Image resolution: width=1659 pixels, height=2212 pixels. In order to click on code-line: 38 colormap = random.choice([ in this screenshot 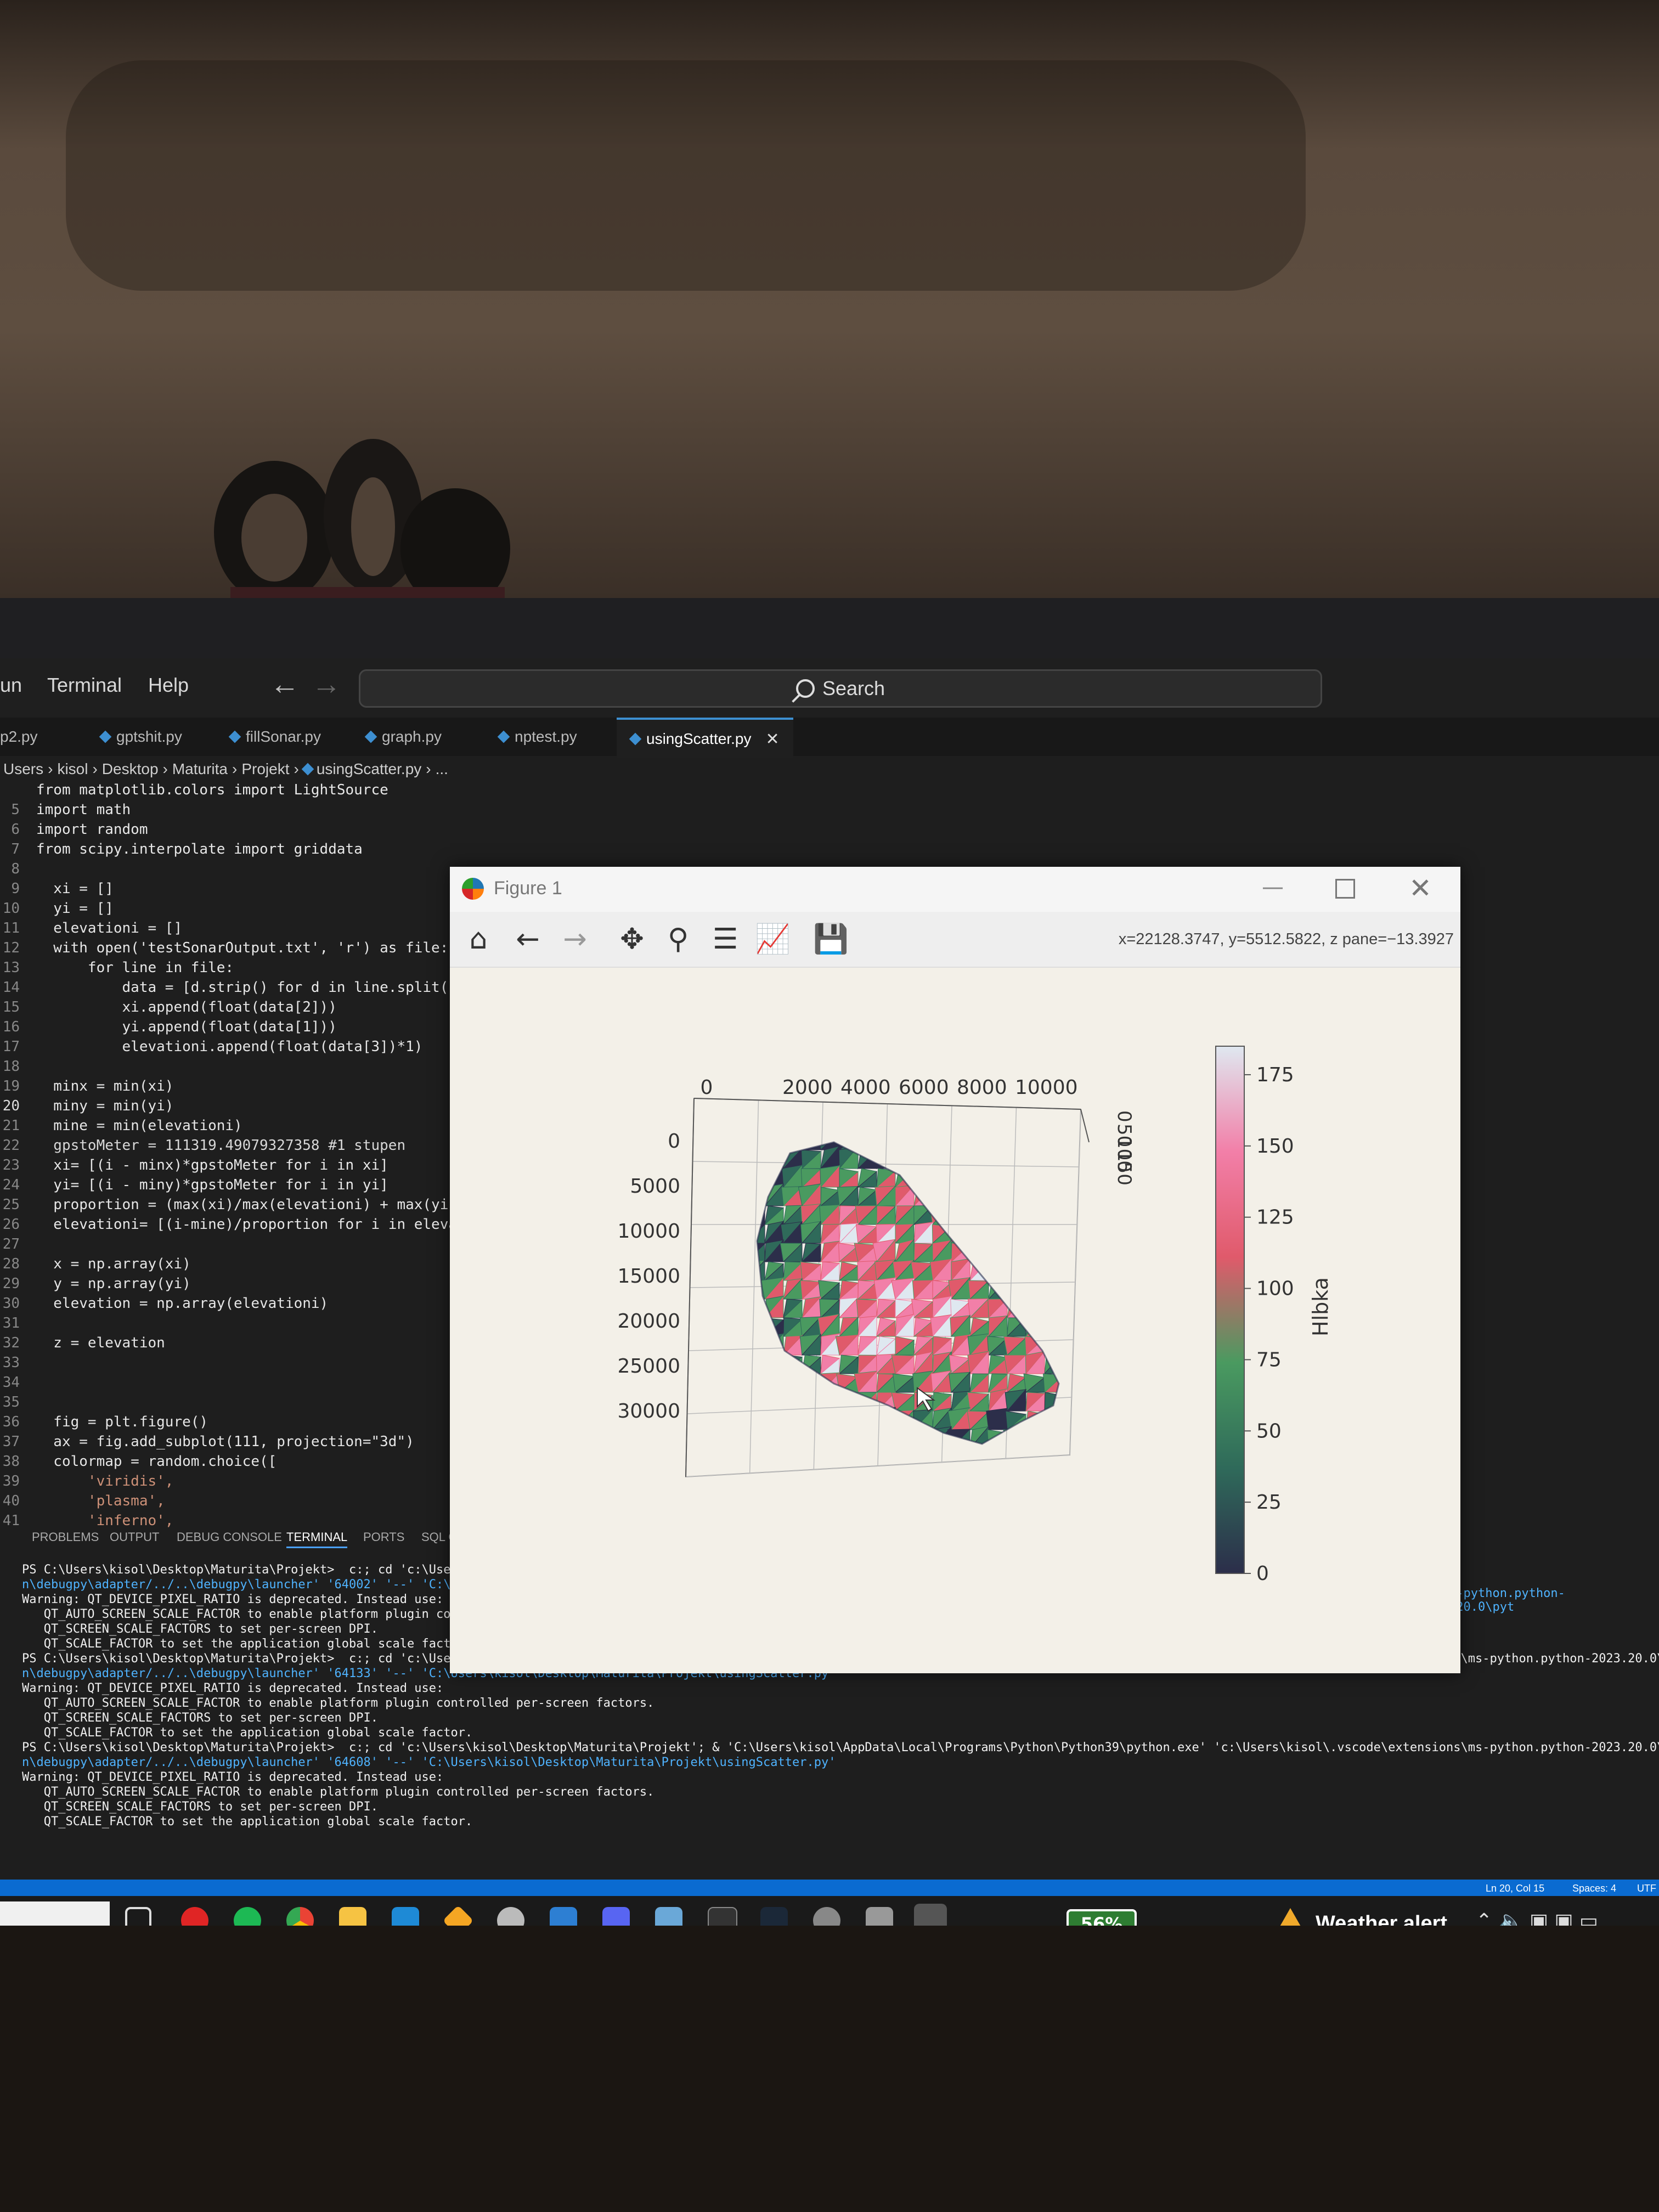, I will do `click(247, 1462)`.